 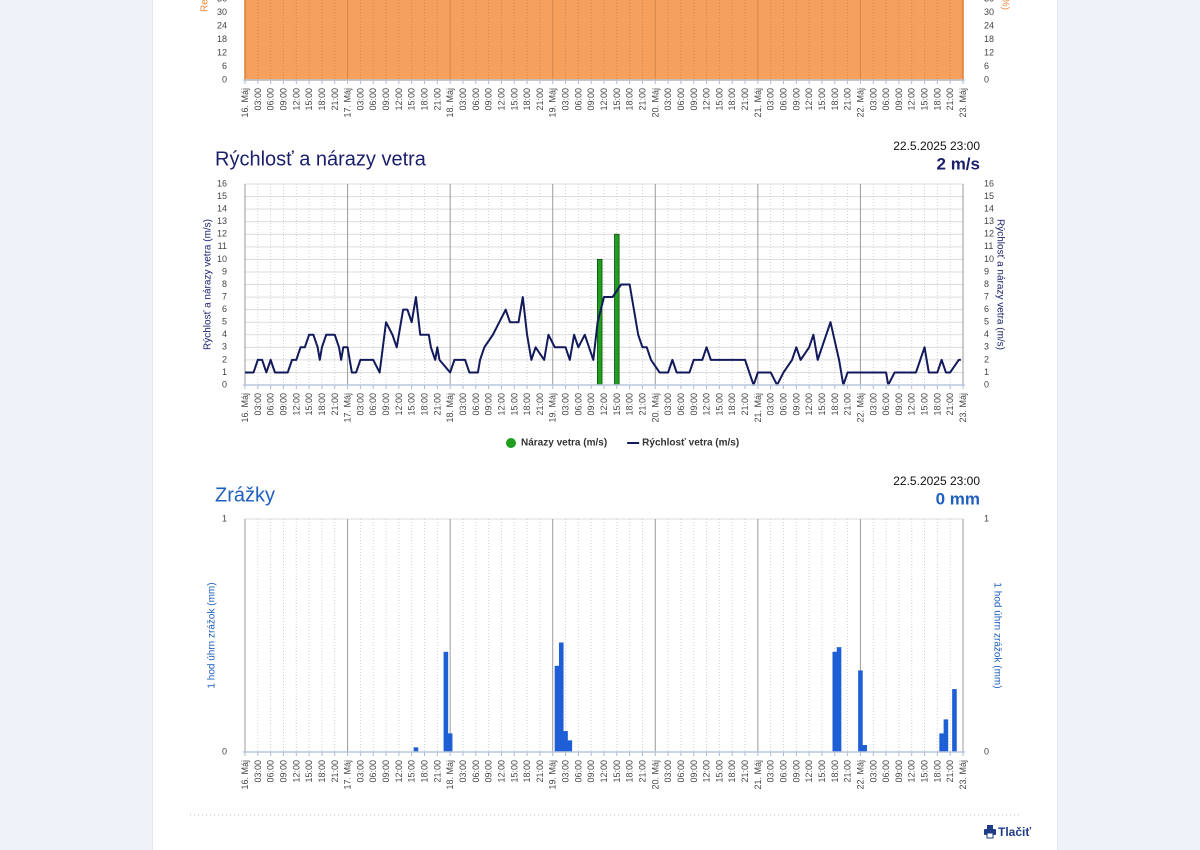 I want to click on y-tick-label: 30, so click(x=222, y=12).